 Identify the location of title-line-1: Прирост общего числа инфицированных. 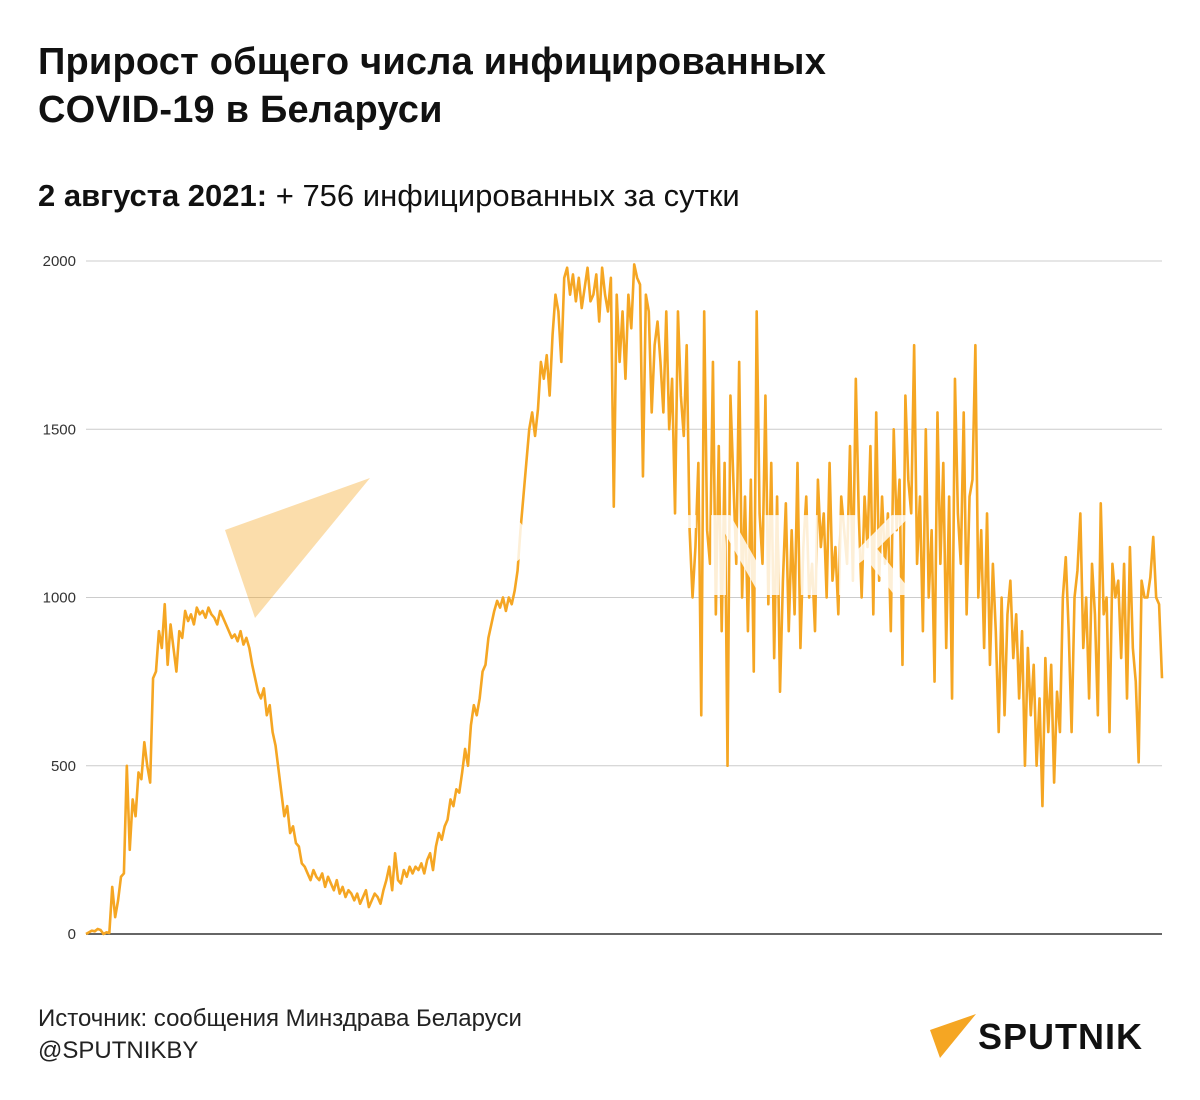
(432, 62).